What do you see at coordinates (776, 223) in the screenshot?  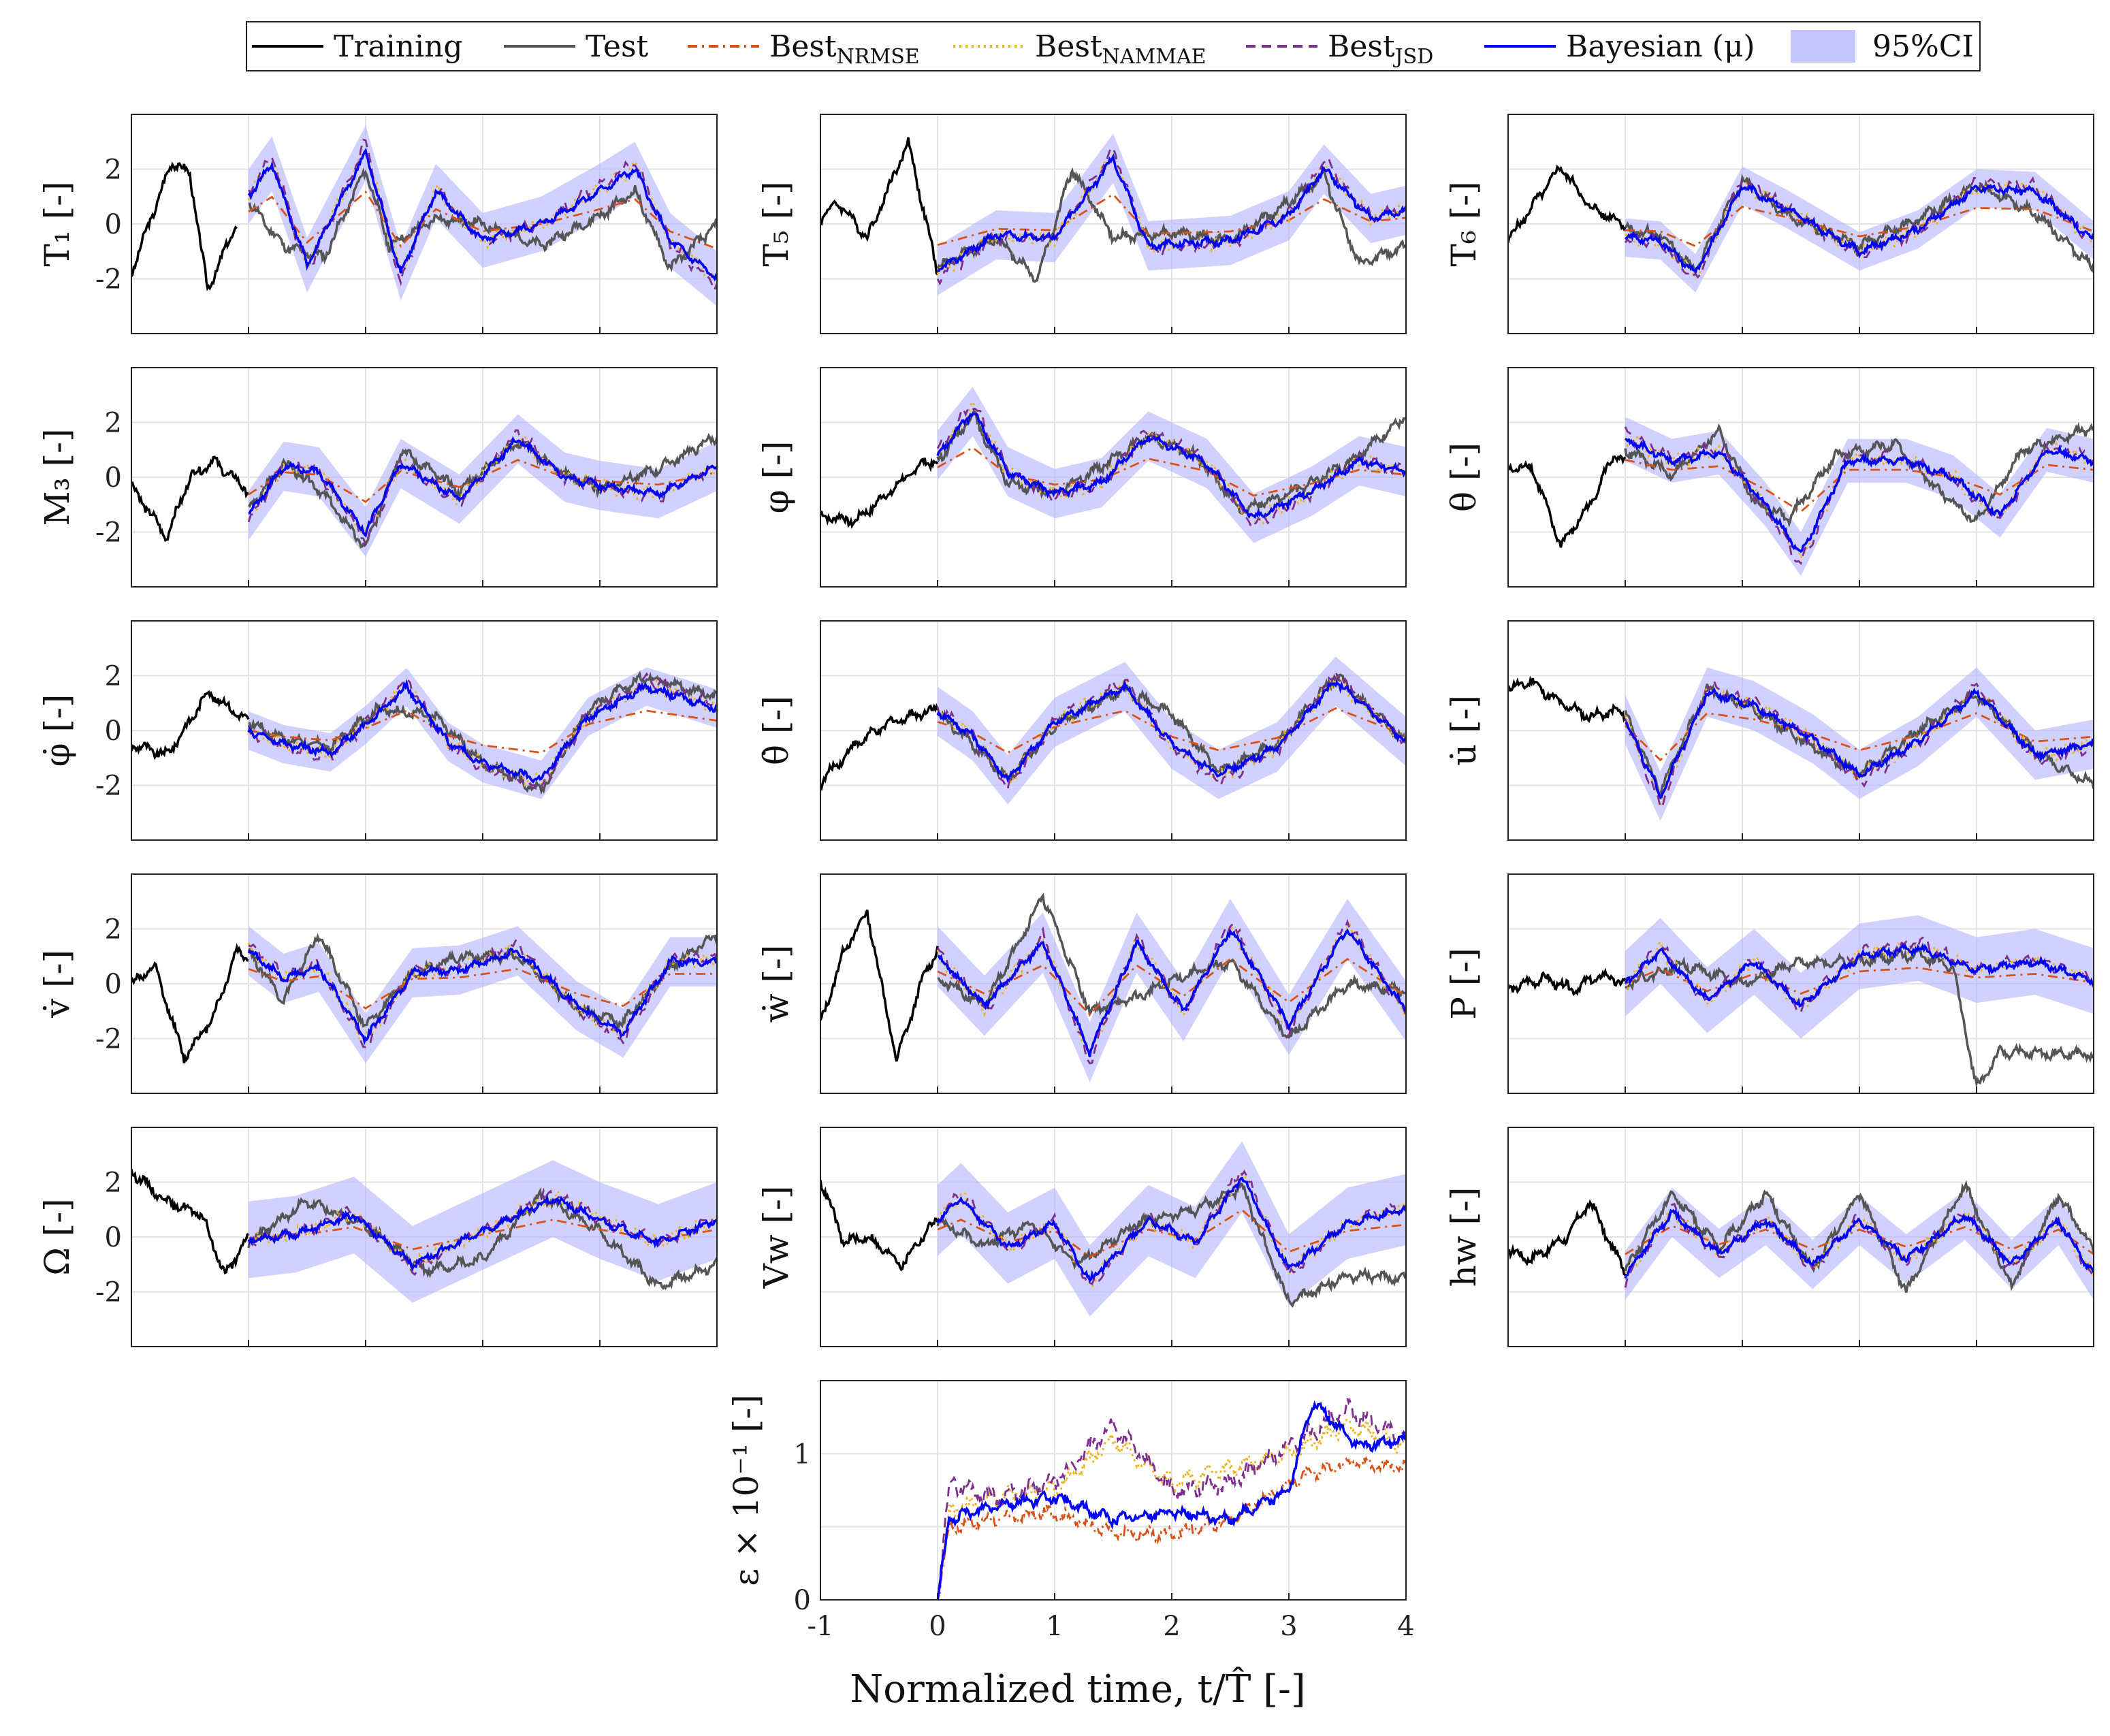 I see `y-axis-label: T₅ [-]` at bounding box center [776, 223].